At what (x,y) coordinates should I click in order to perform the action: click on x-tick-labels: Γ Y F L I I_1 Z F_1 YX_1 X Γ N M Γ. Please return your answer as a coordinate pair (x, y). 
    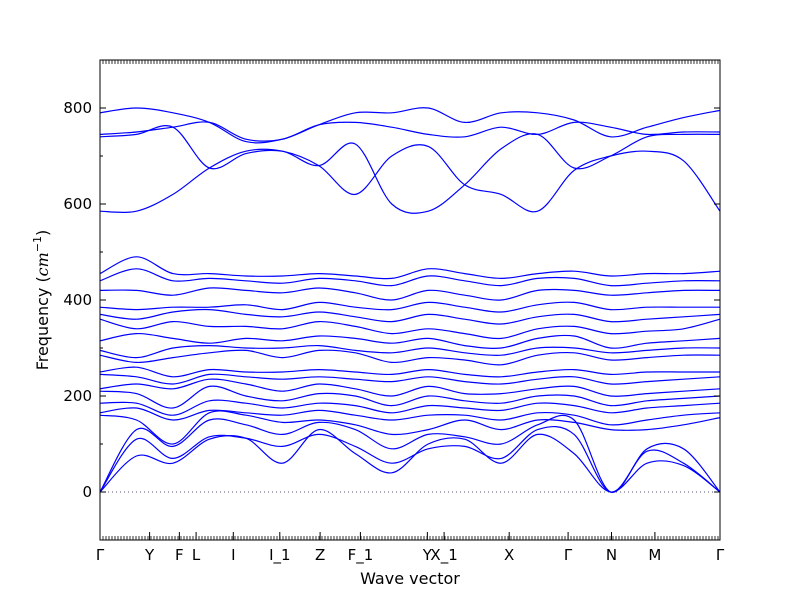
    Looking at the image, I should click on (410, 555).